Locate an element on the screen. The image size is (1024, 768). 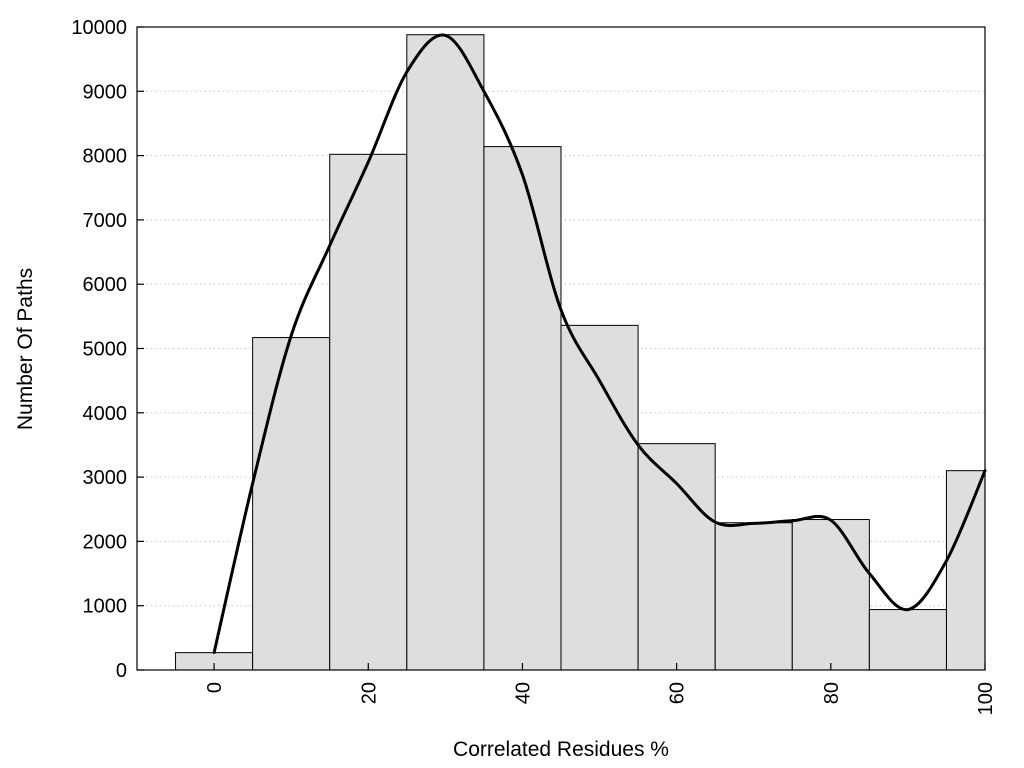
x-tick-label-3: 60 is located at coordinates (678, 693).